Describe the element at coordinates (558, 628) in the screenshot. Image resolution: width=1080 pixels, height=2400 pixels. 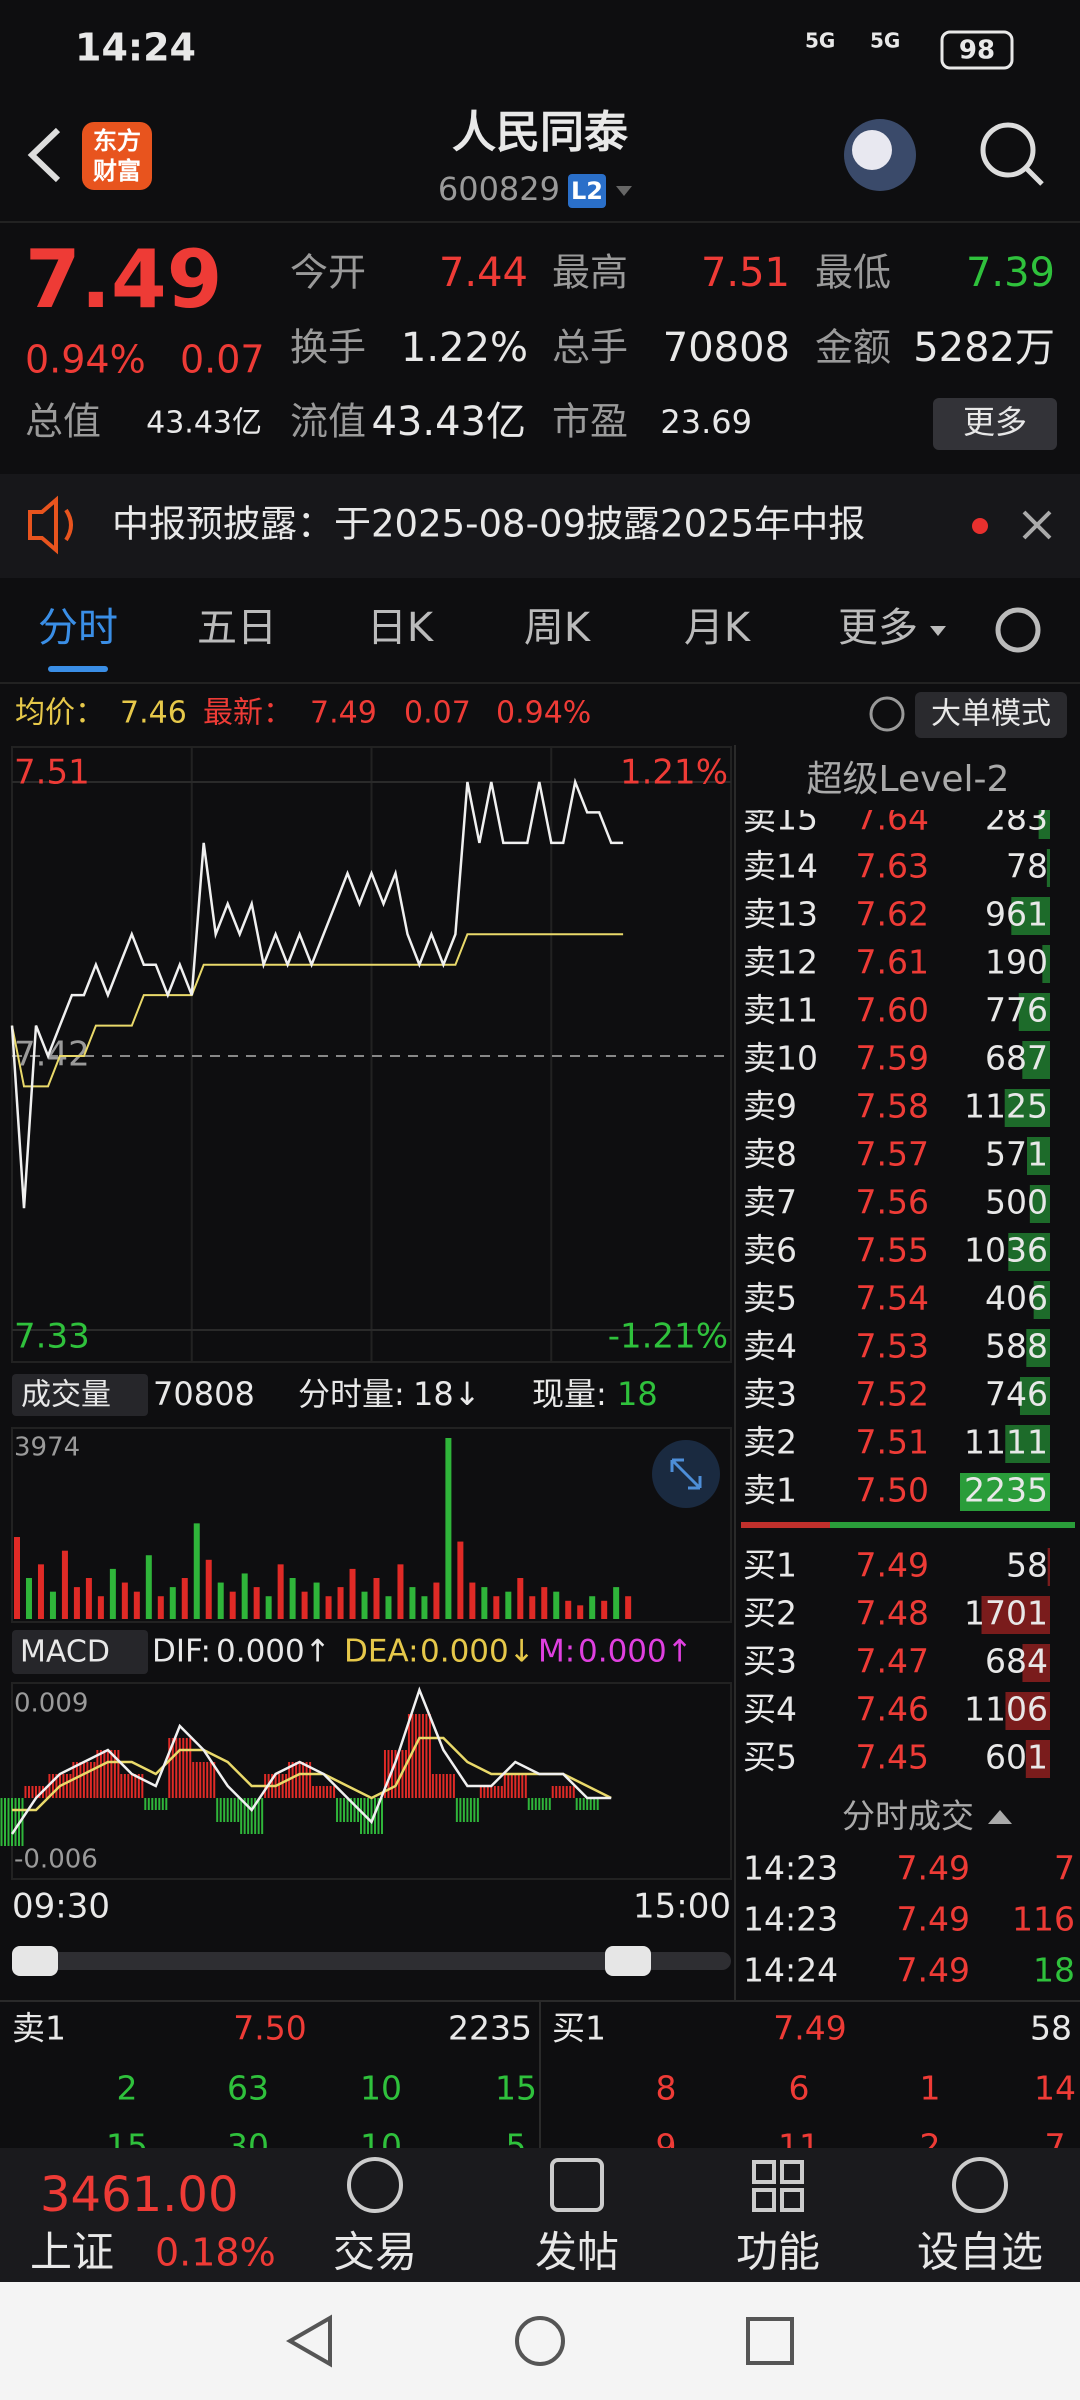
I see `tab: 周K` at that location.